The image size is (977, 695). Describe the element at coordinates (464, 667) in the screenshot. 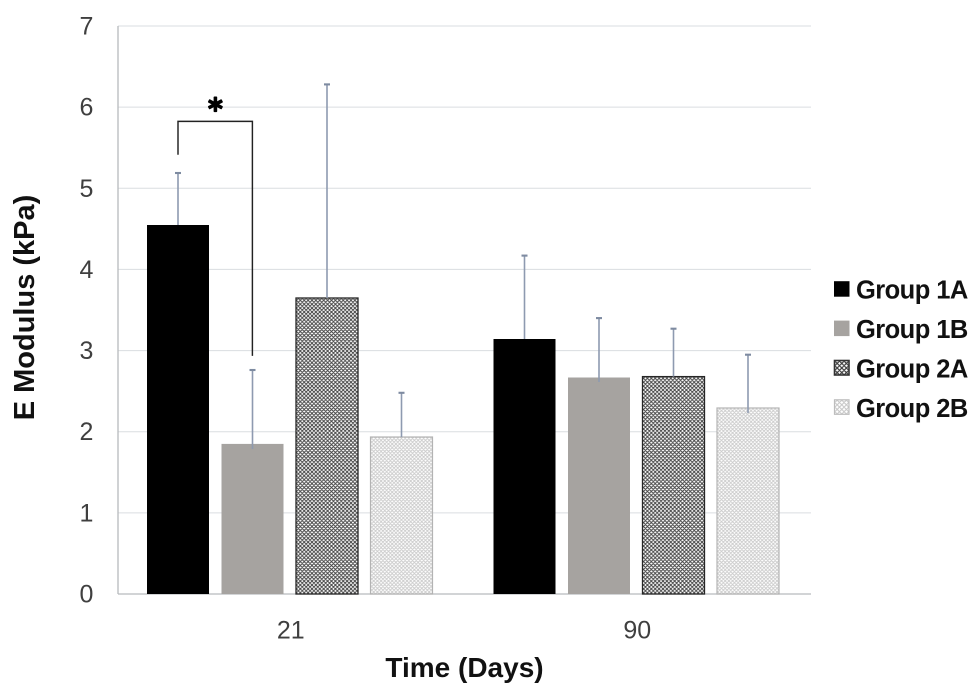

I see `svg-text: Time (Days)` at that location.